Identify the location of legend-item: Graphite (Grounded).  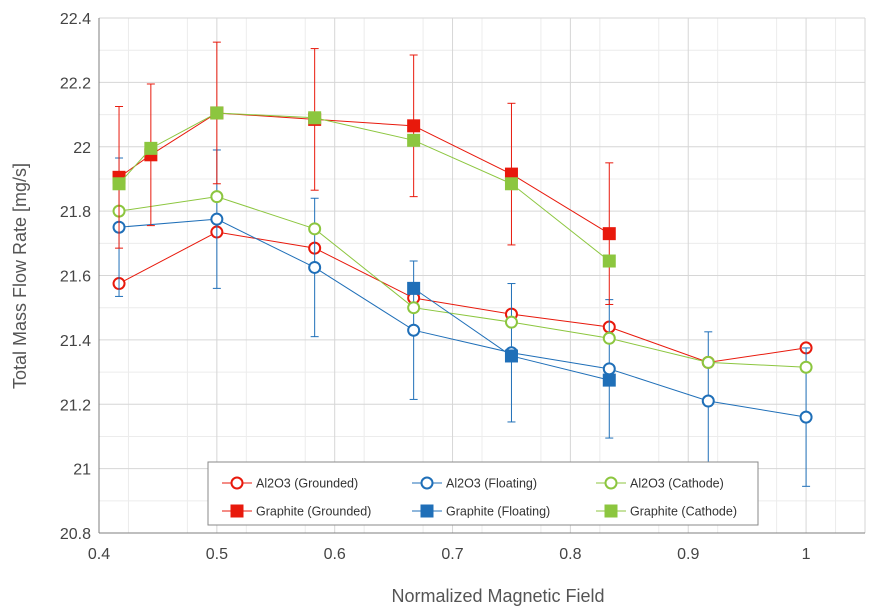
(296, 511).